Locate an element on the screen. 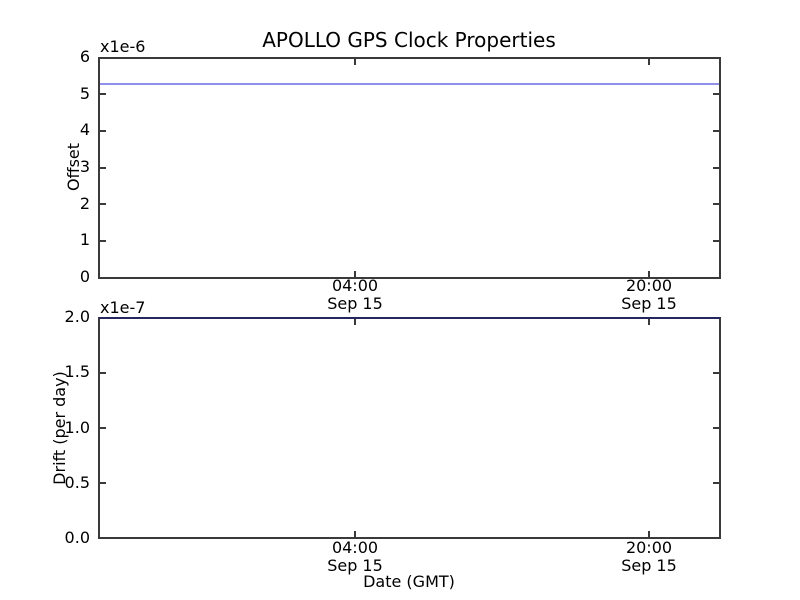 Image resolution: width=800 pixels, height=600 pixels. ytick-label: 2 is located at coordinates (84, 203).